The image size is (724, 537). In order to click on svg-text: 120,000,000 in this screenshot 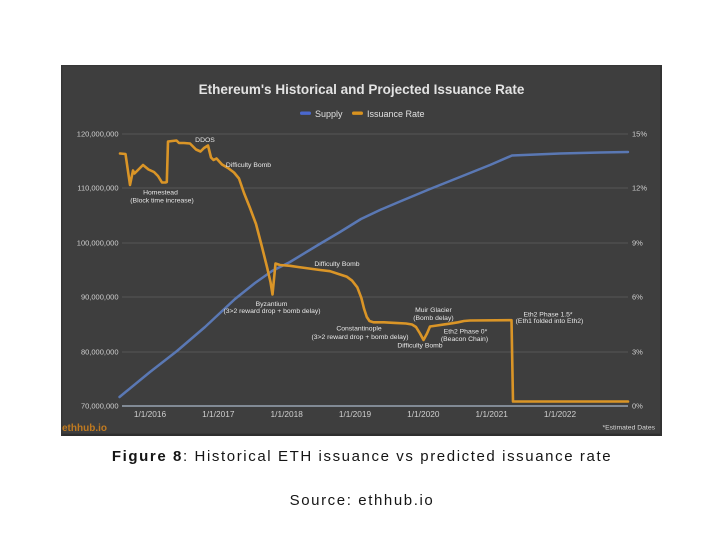, I will do `click(98, 134)`.